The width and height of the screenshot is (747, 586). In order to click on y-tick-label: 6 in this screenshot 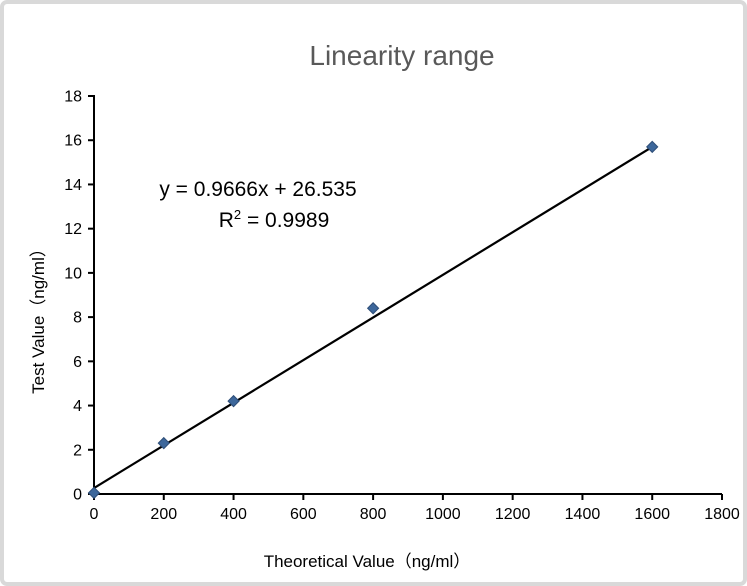, I will do `click(77, 362)`.